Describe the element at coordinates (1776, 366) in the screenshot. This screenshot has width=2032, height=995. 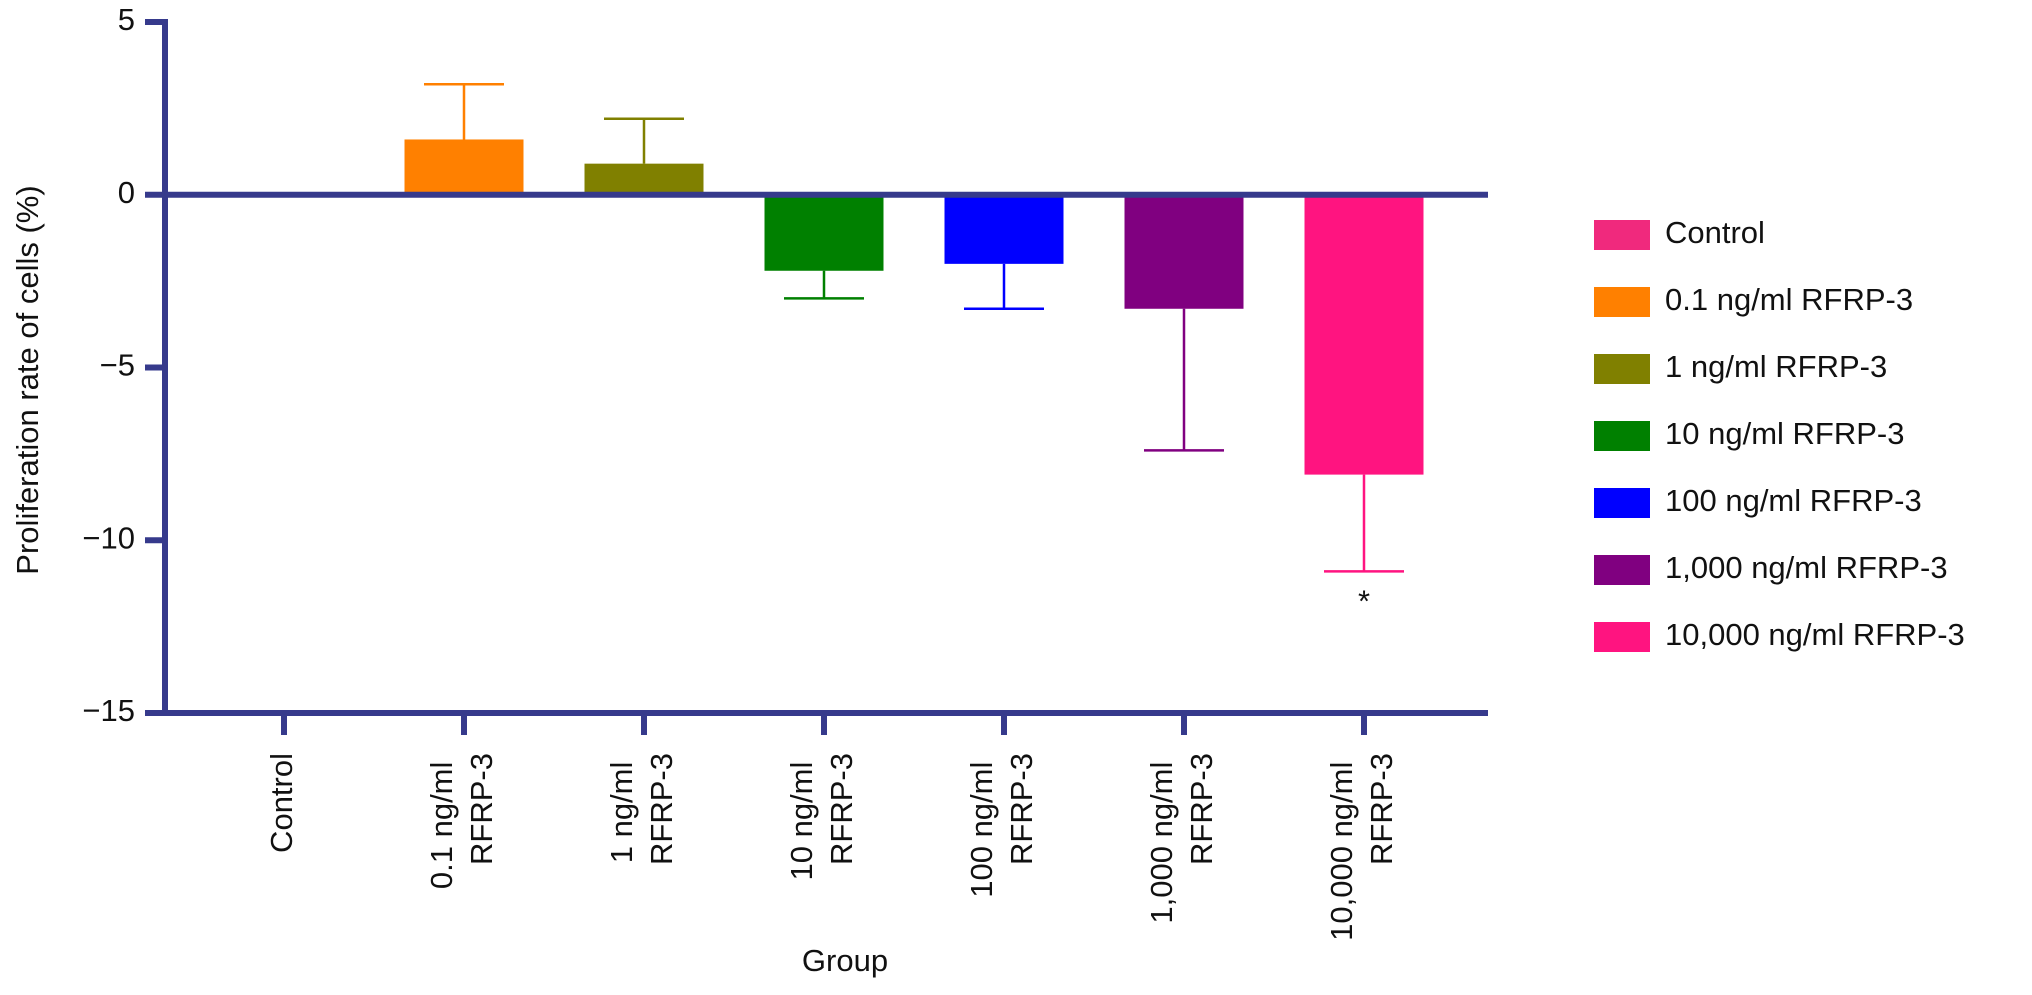
I see `legend-label: 1 ng/ml RFRP-3` at that location.